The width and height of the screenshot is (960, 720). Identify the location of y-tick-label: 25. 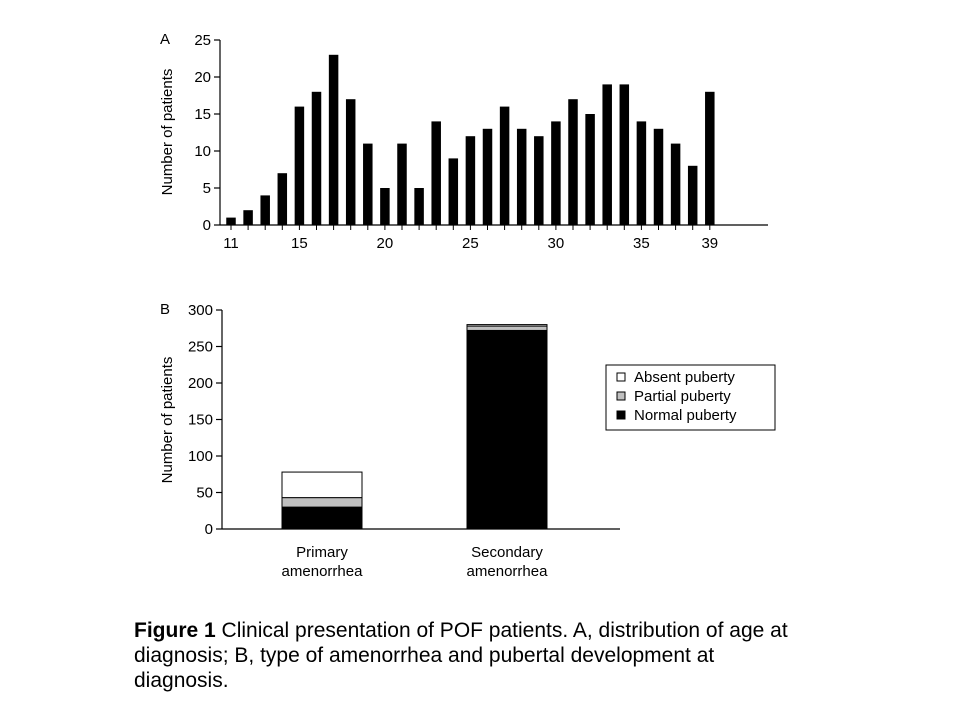
(202, 40).